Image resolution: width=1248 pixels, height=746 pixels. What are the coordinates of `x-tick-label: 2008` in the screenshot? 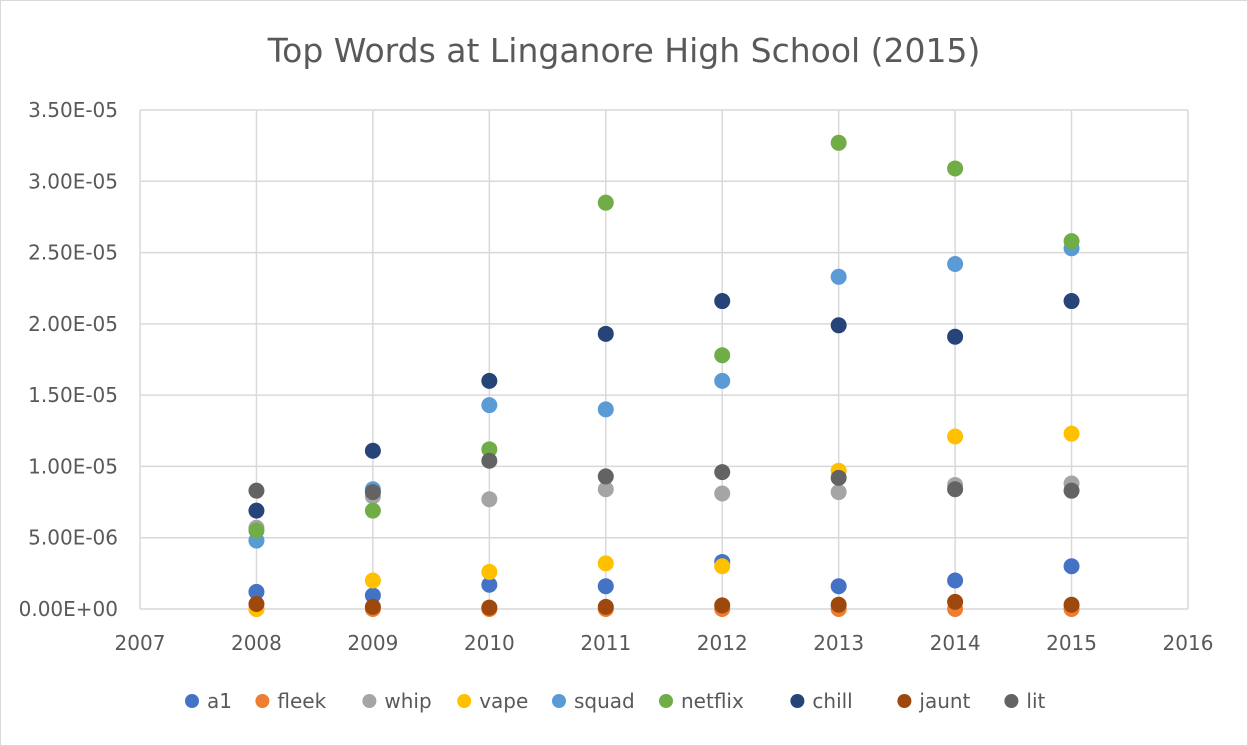 It's located at (256, 643).